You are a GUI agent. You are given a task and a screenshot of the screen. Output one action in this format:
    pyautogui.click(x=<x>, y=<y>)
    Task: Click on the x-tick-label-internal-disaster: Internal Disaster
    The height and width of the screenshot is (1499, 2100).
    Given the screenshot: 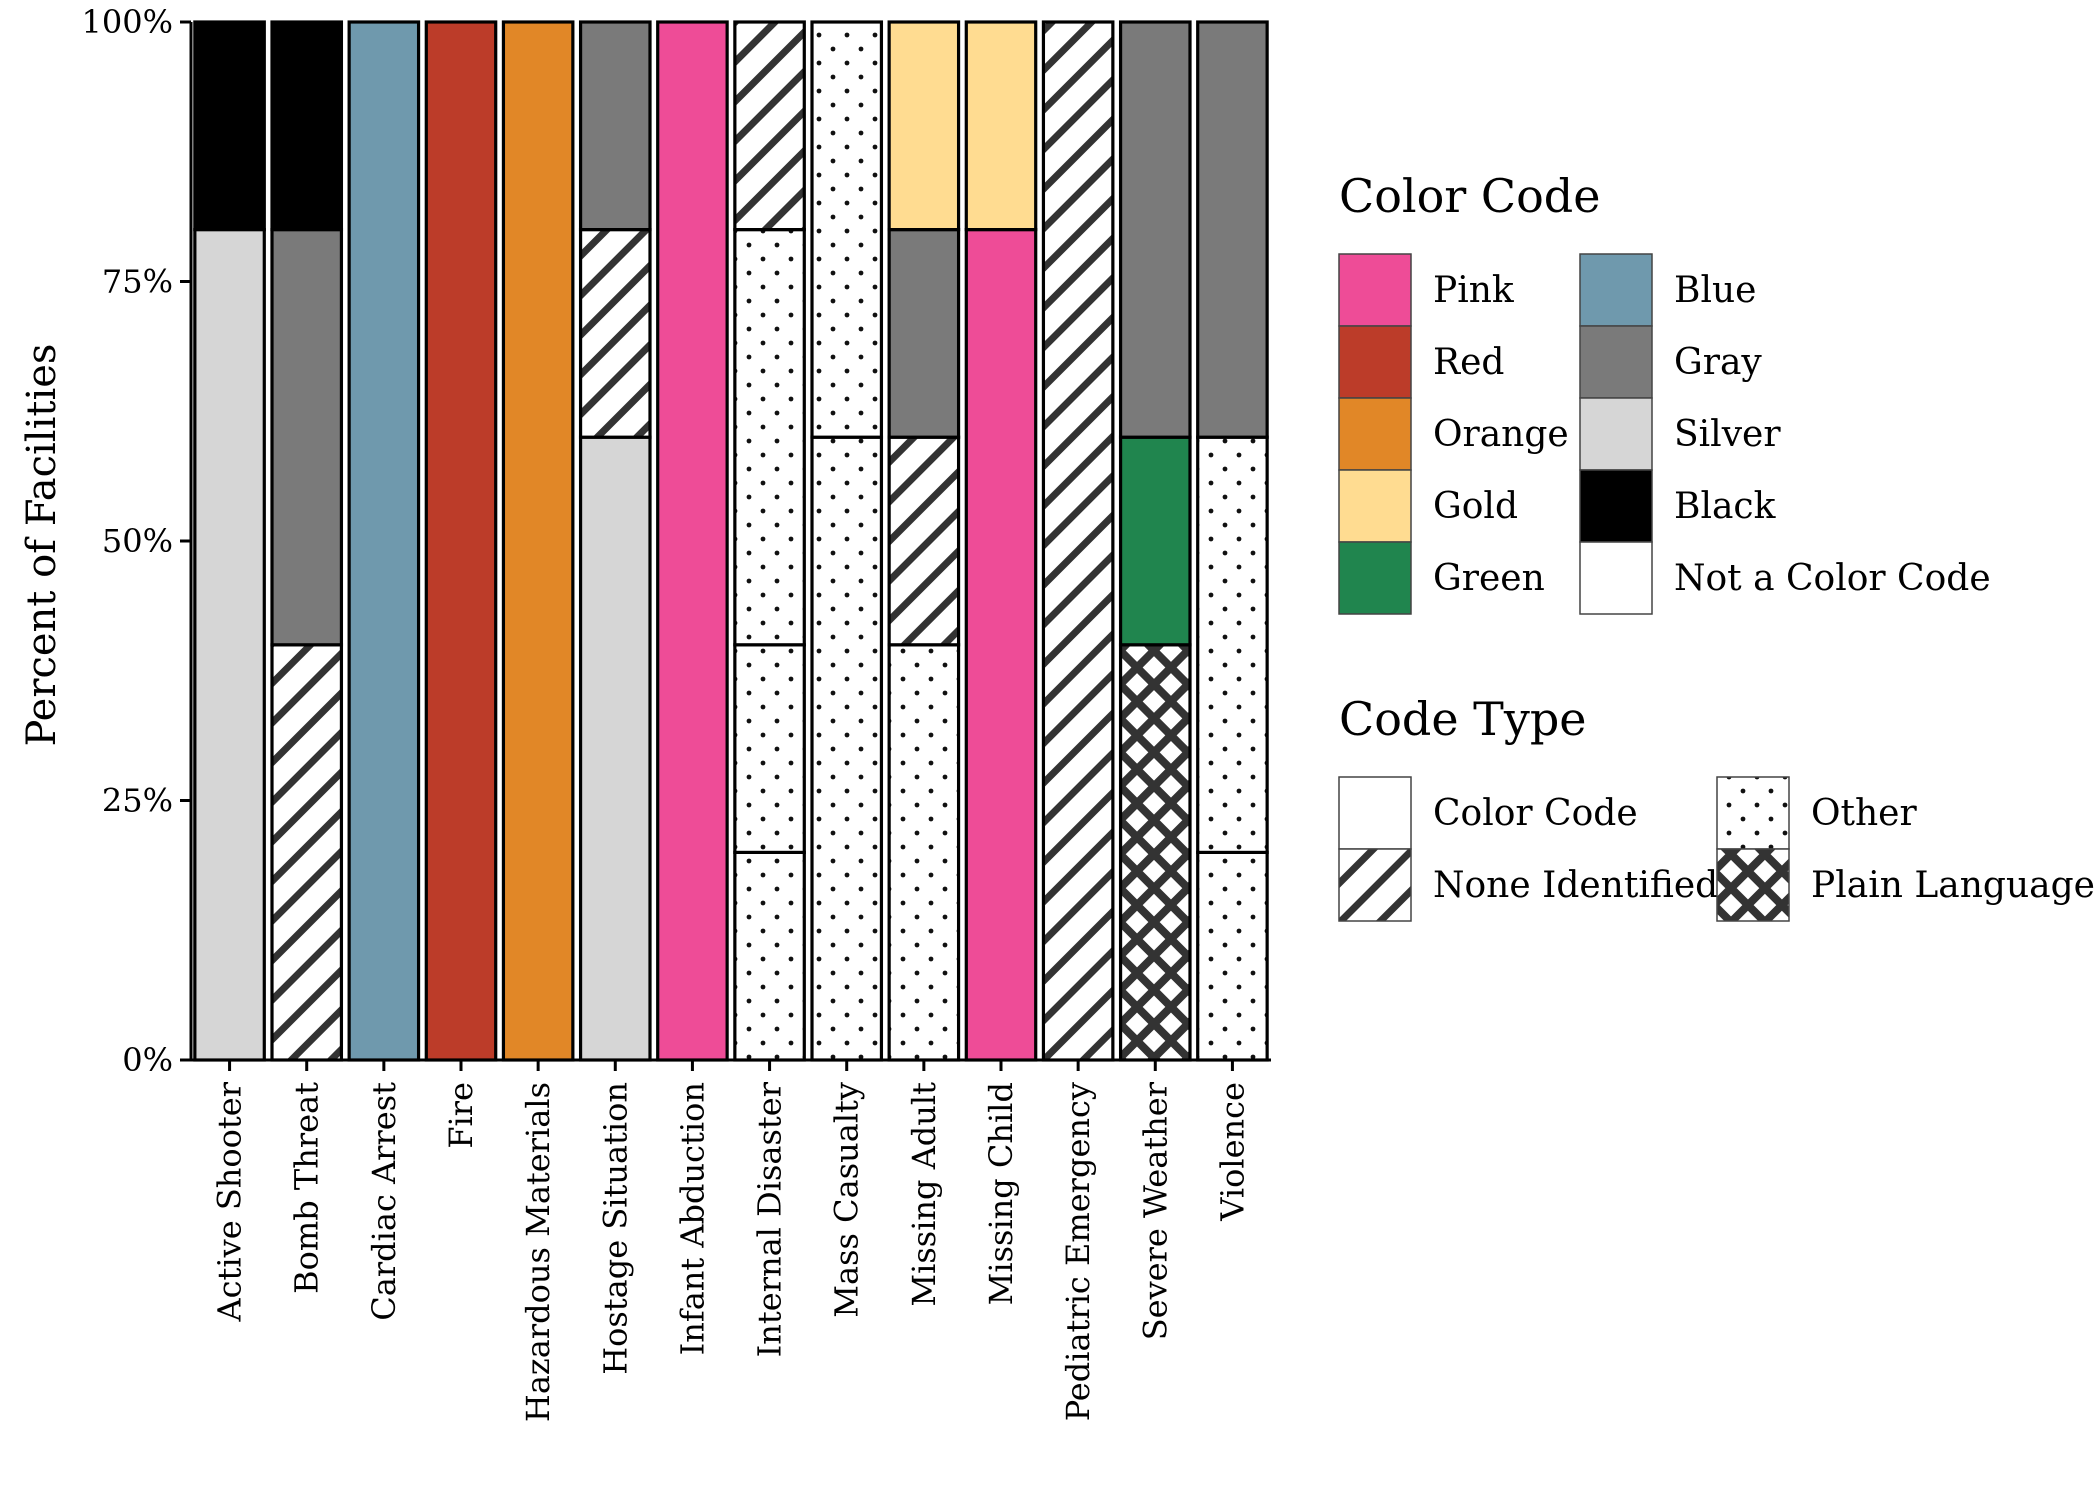 What is the action you would take?
    pyautogui.click(x=770, y=1219)
    